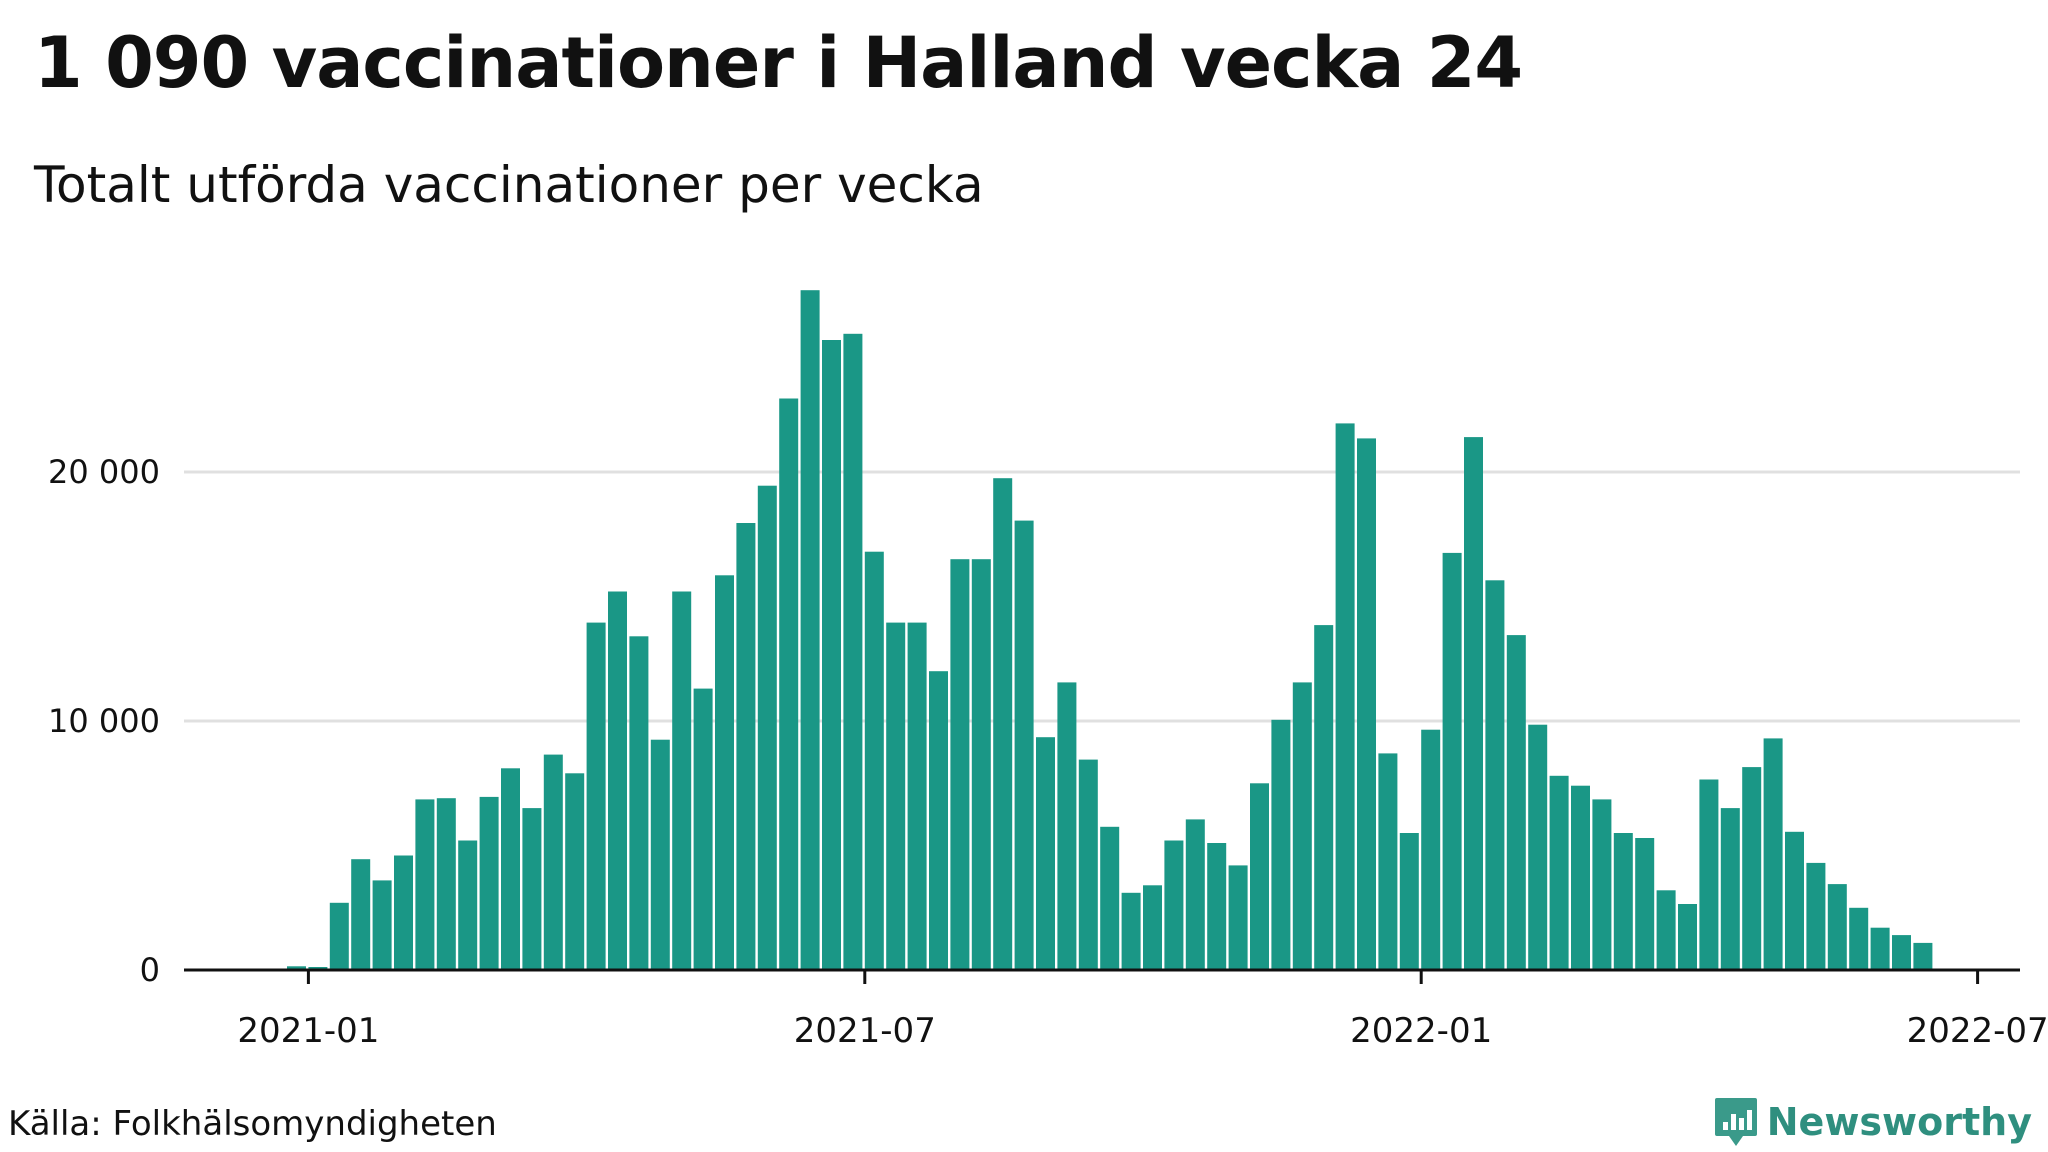  What do you see at coordinates (1421, 1031) in the screenshot?
I see `x-tick-label: 2022-01` at bounding box center [1421, 1031].